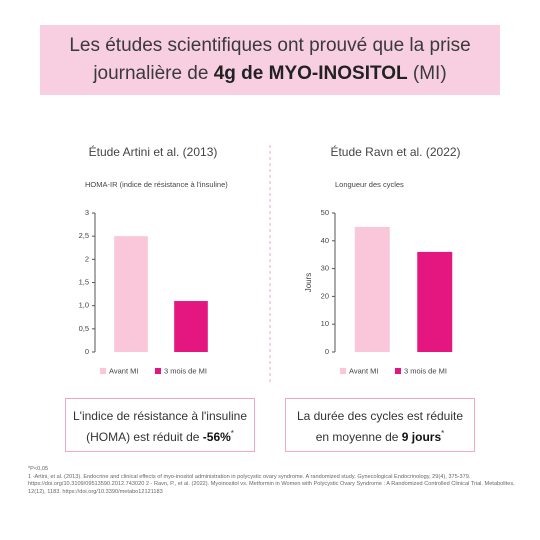  I want to click on y-tick-label: 2,5, so click(84, 235).